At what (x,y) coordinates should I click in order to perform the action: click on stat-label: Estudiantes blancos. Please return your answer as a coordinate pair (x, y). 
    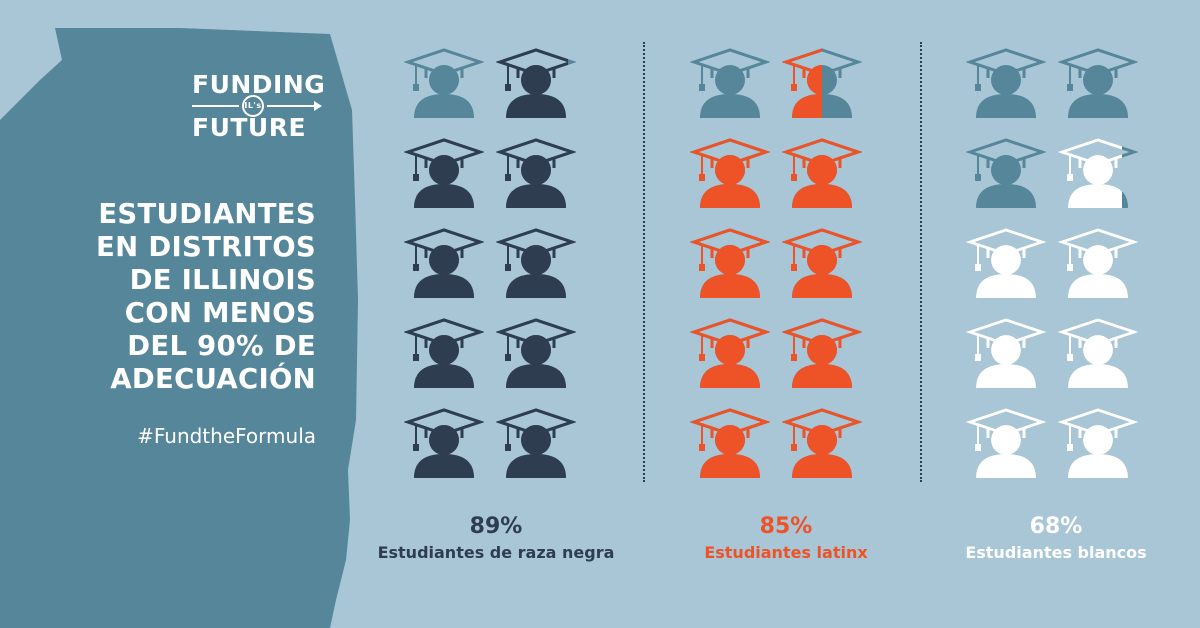
    Looking at the image, I should click on (1056, 552).